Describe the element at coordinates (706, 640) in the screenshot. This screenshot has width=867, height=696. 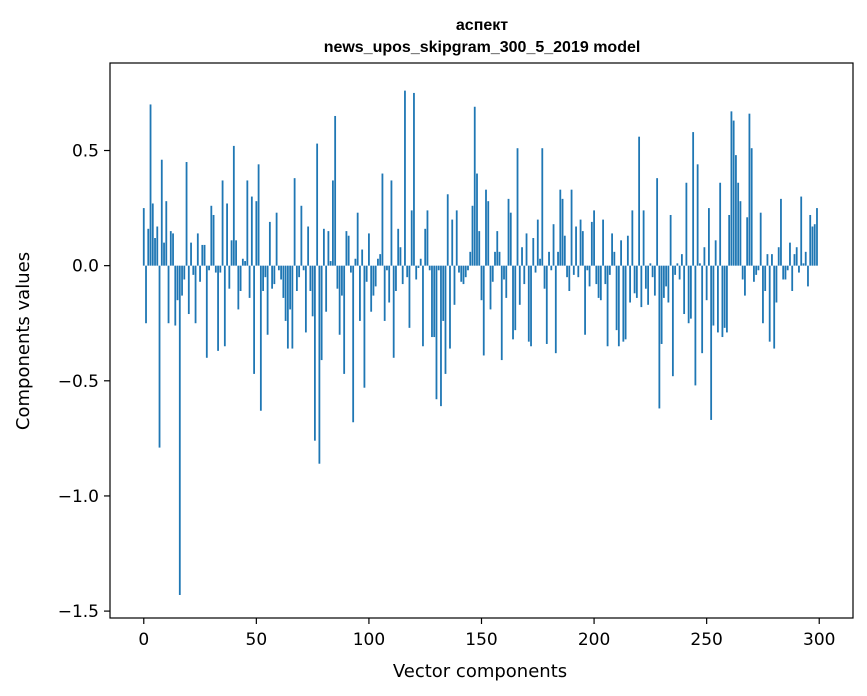
I see `x-tick-label: 250` at that location.